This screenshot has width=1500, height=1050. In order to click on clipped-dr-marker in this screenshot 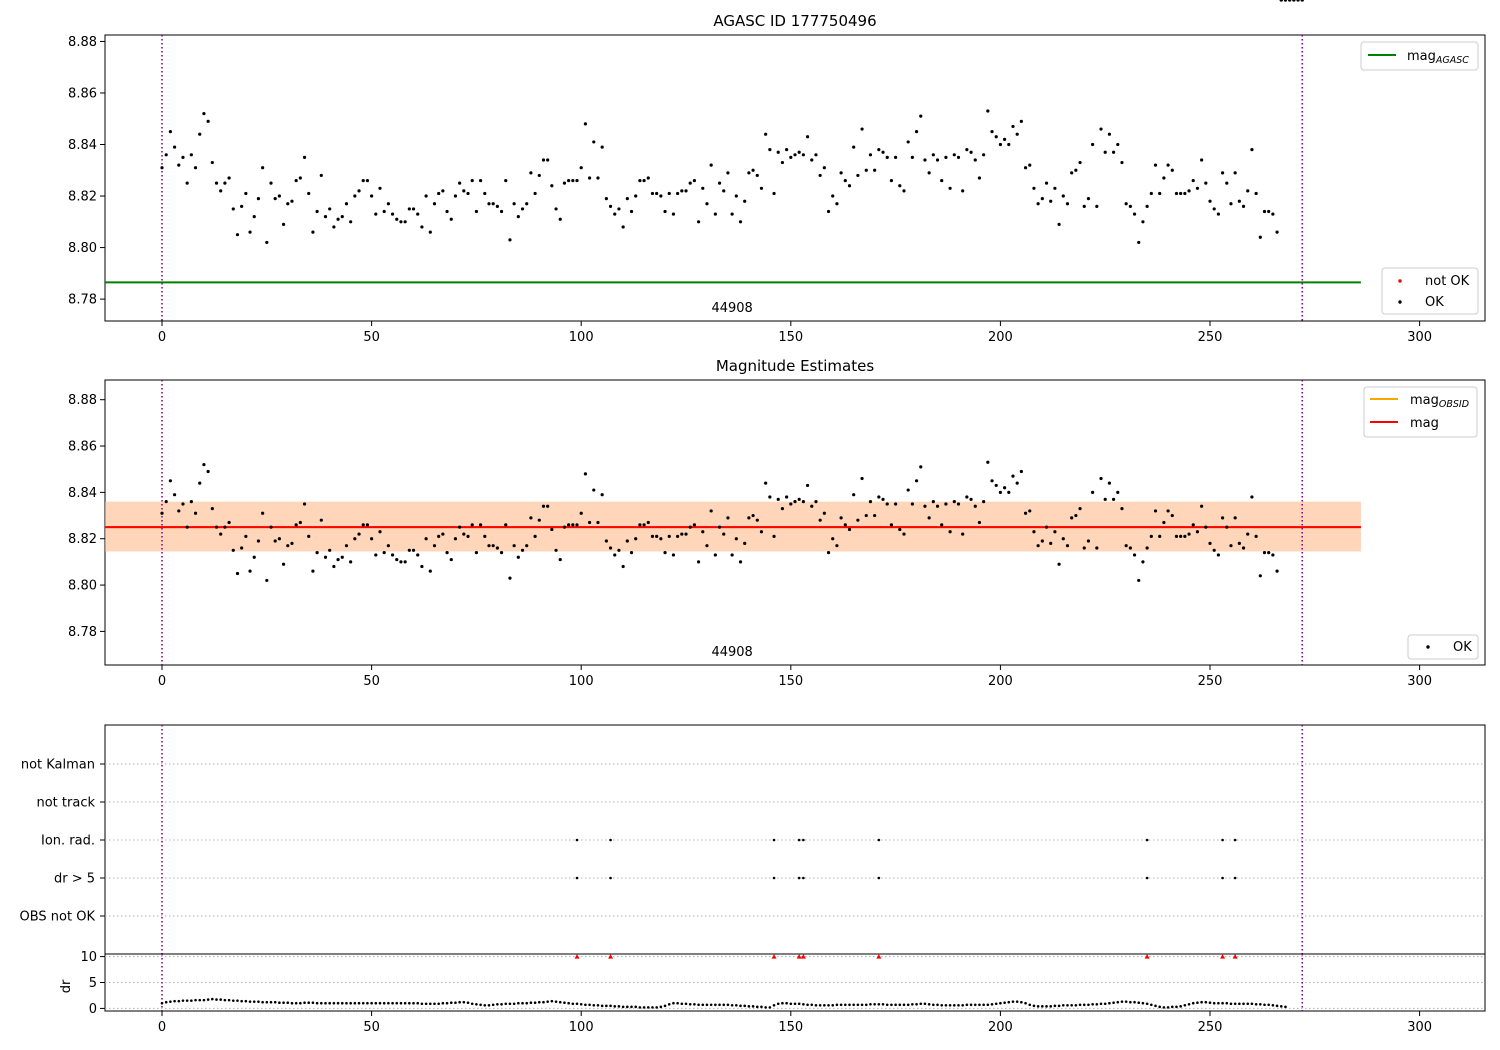, I will do `click(611, 956)`.